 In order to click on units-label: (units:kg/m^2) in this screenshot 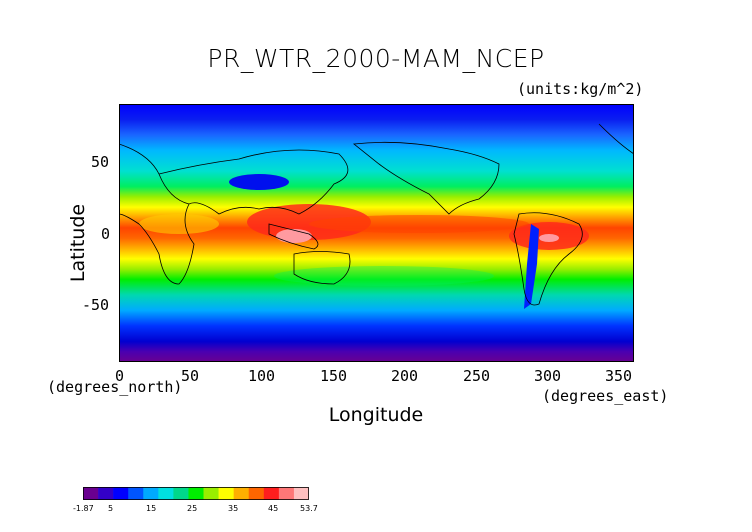, I will do `click(580, 89)`.